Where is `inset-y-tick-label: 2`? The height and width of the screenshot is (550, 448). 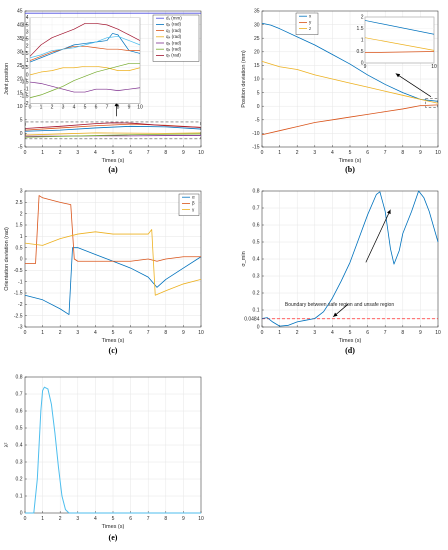
inset-y-tick-label: 2 is located at coordinates (362, 17).